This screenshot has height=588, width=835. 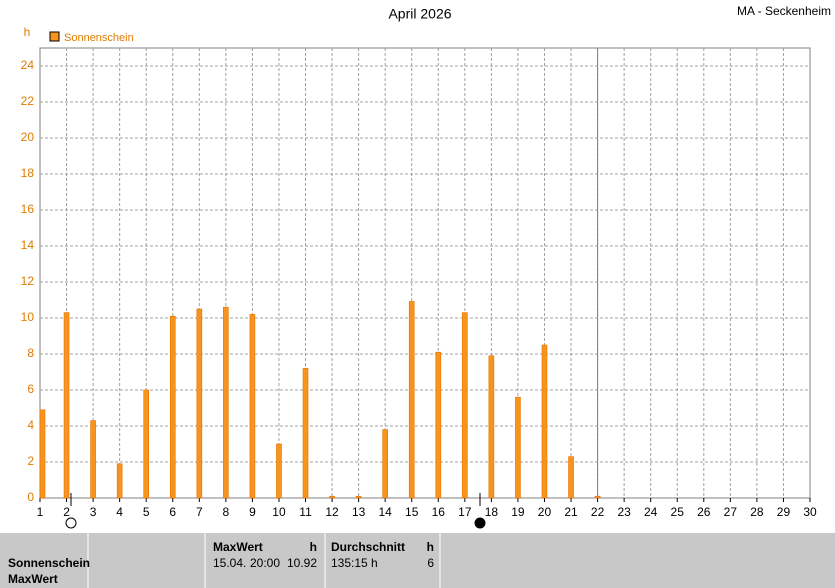 I want to click on y-tick-label: 16, so click(x=28, y=209).